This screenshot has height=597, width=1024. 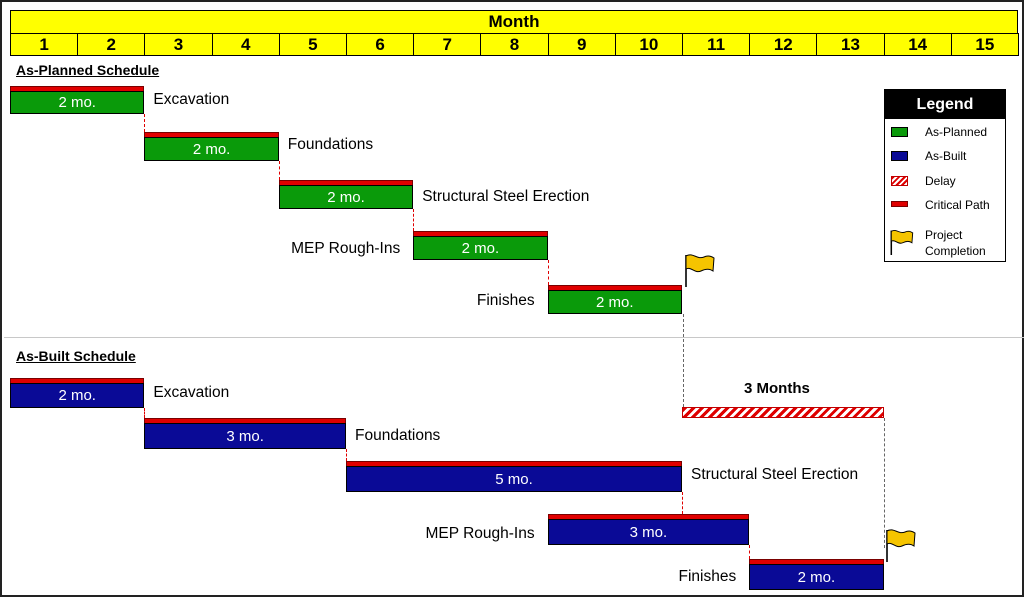 What do you see at coordinates (984, 44) in the screenshot?
I see `month-cell-15: 15` at bounding box center [984, 44].